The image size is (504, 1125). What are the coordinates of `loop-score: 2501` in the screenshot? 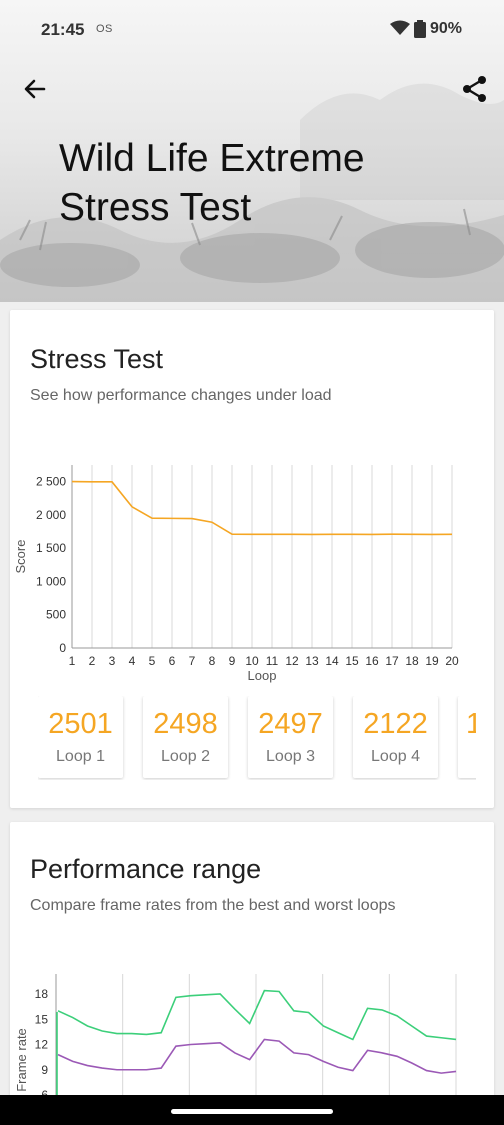 It's located at (80, 724).